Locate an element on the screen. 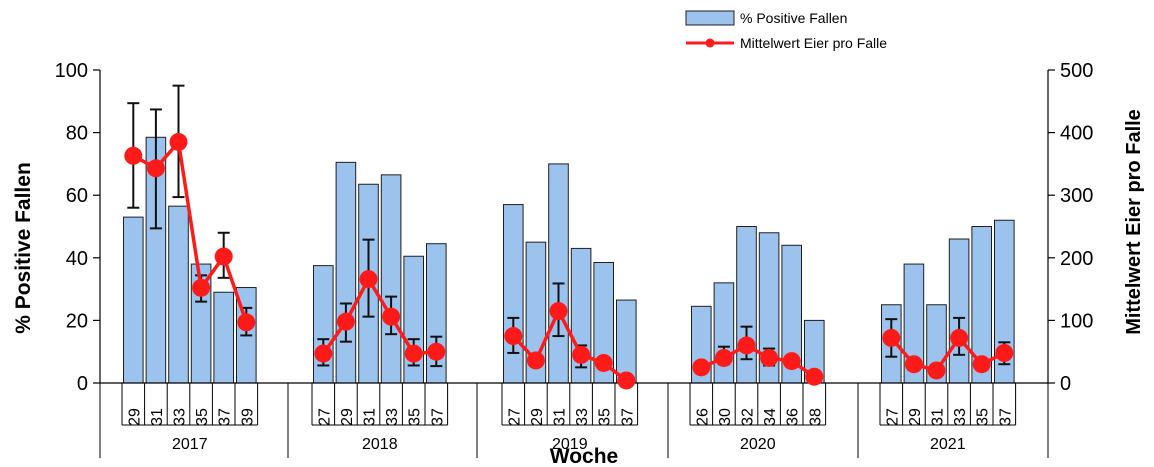  week-tick-label: 32 is located at coordinates (748, 417).